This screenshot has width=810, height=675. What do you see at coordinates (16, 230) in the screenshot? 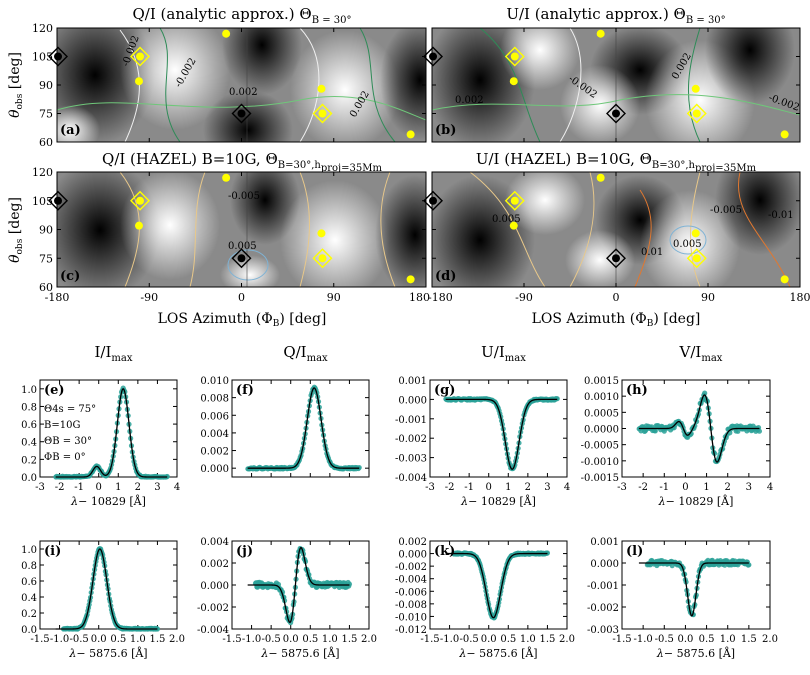
I see `map-ylabel-bottom: θobs [deg]` at bounding box center [16, 230].